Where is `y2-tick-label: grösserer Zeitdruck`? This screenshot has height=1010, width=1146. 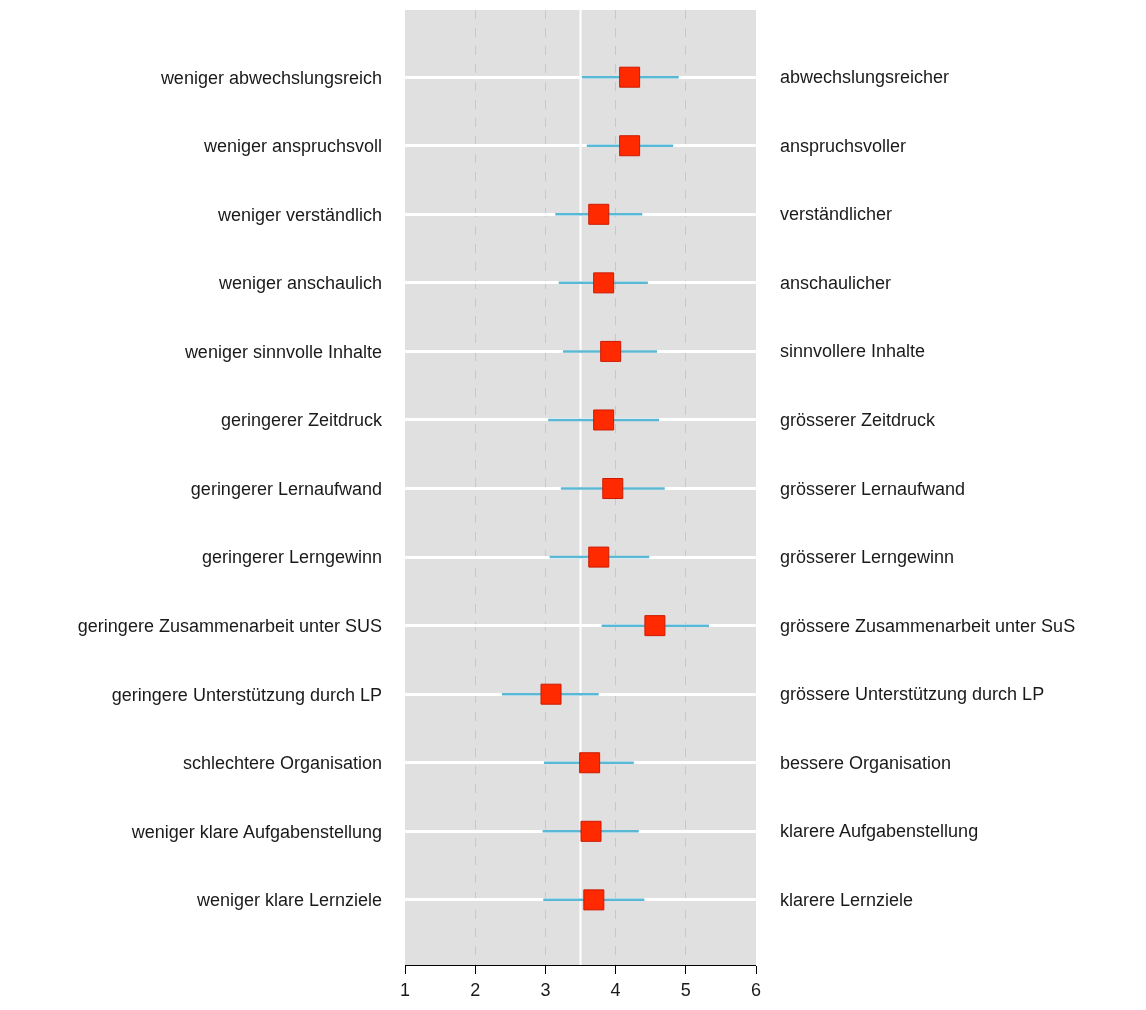 y2-tick-label: grösserer Zeitdruck is located at coordinates (858, 420).